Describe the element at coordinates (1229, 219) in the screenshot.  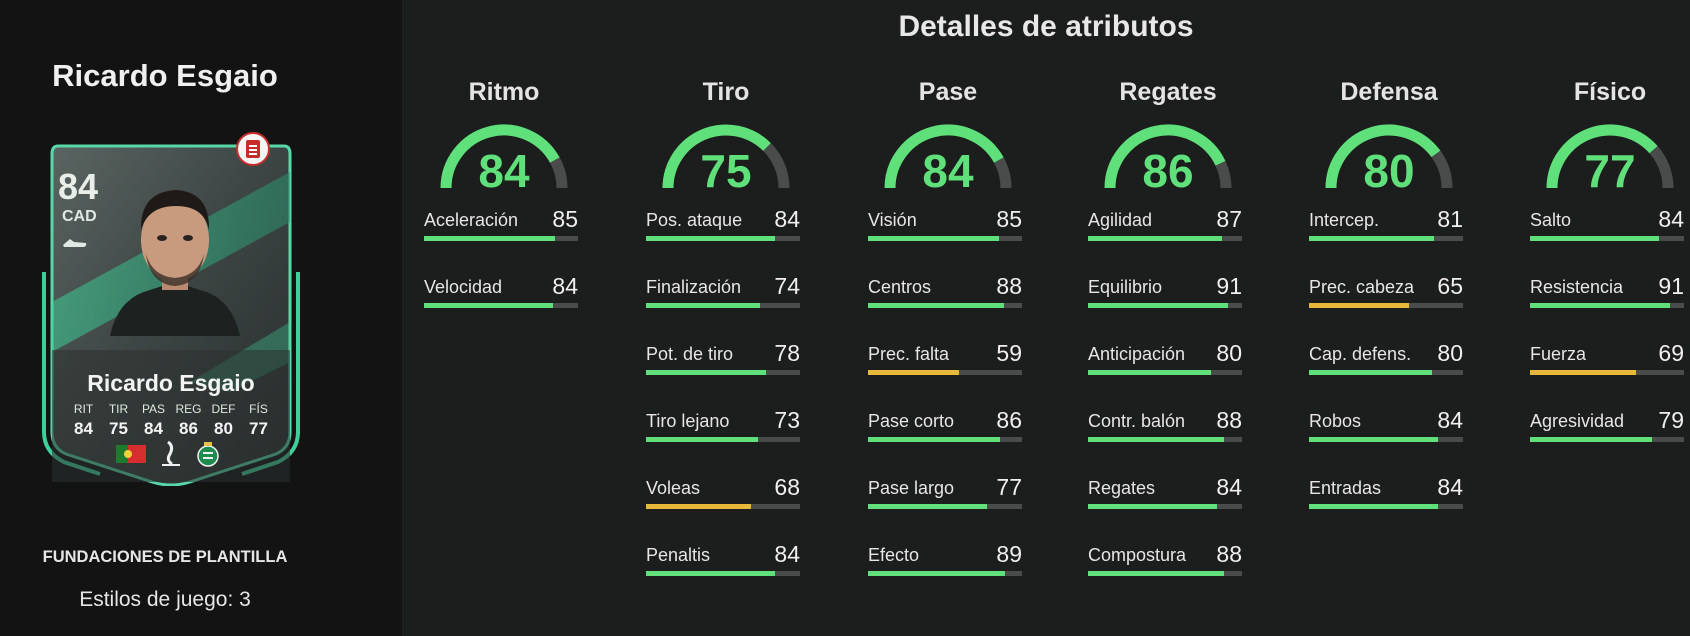
I see `attribute-stat-value: 87` at that location.